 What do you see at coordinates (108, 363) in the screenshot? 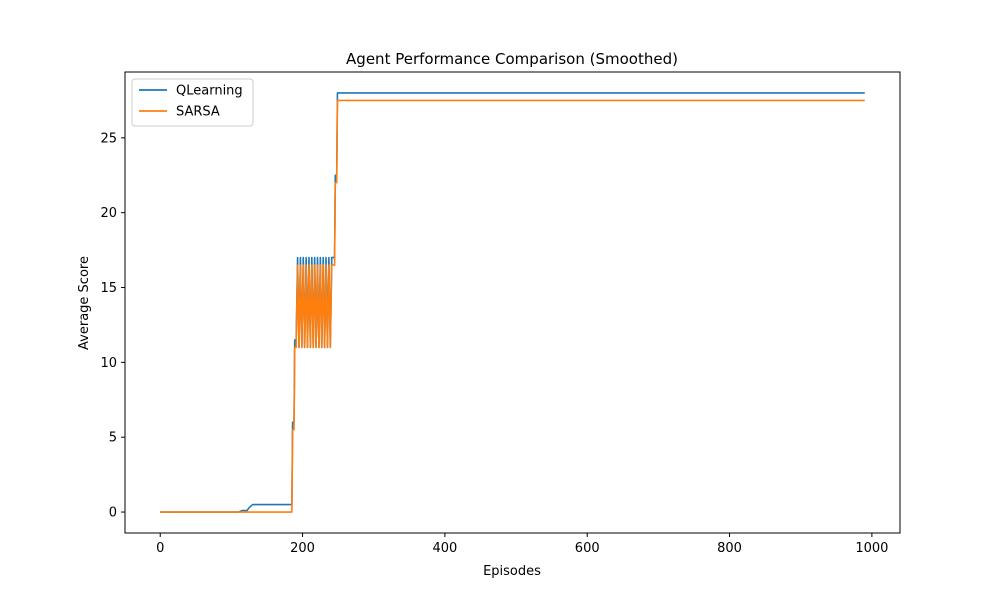
I see `y-tick-label: 10` at bounding box center [108, 363].